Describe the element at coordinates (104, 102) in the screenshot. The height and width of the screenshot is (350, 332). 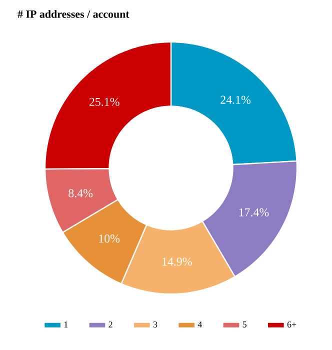
I see `data-label: 25.1%` at that location.